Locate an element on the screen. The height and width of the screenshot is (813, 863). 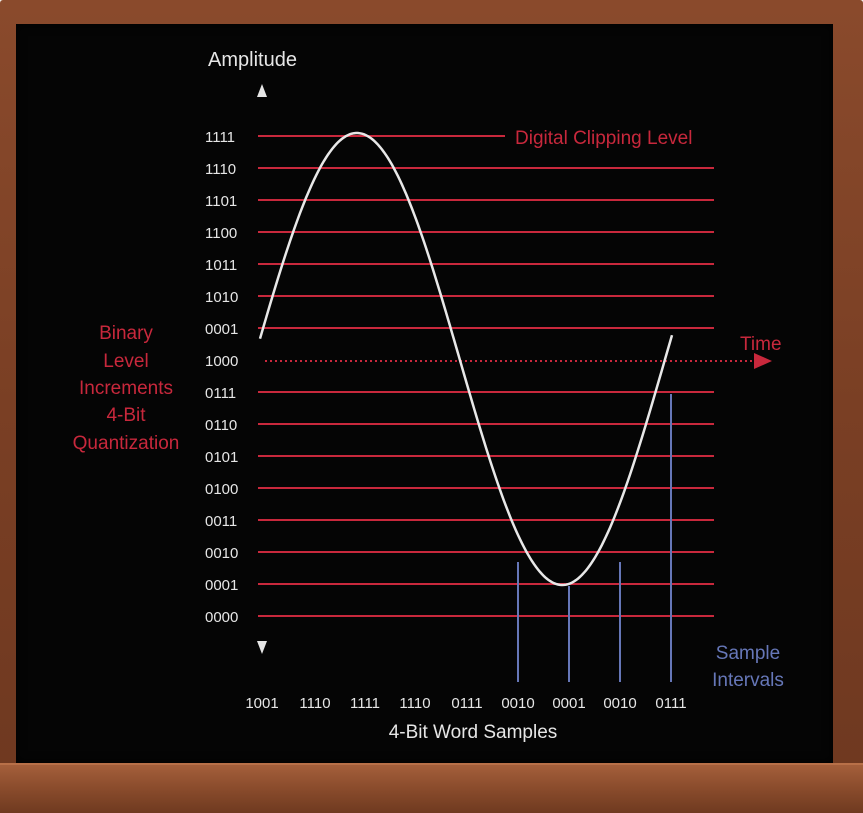
level-label: 0111 is located at coordinates (220, 393).